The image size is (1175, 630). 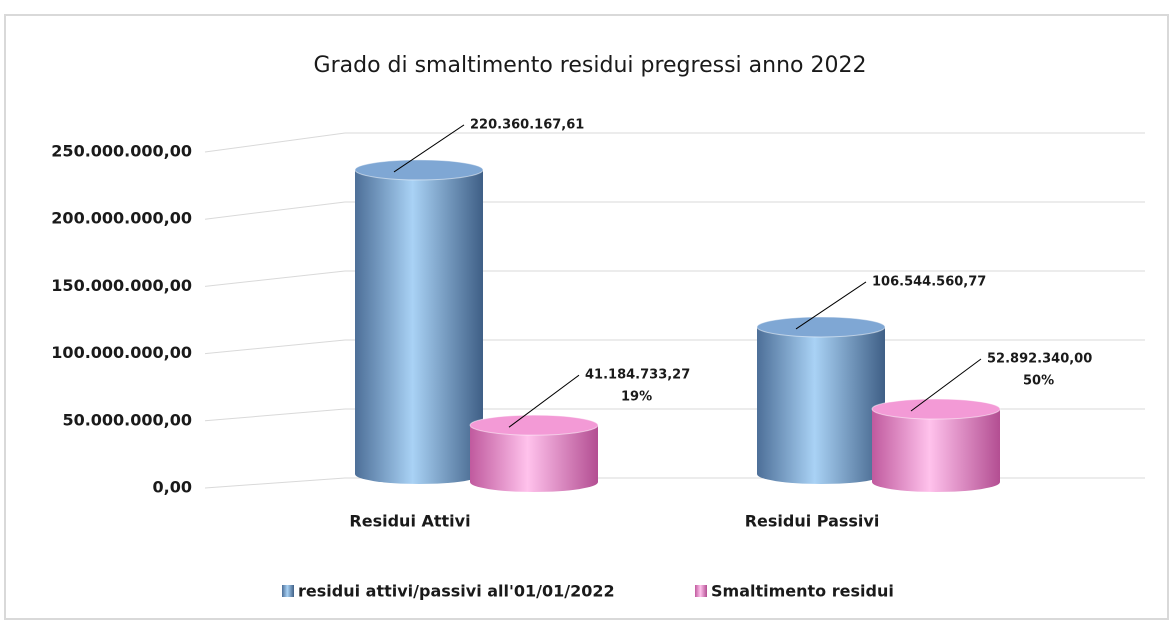 I want to click on y-tick-label: 50.000.000,00, so click(x=127, y=419).